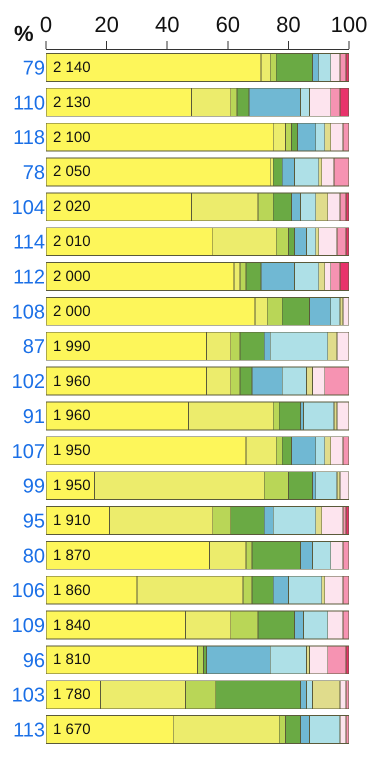 The height and width of the screenshot is (769, 379). Describe the element at coordinates (72, 241) in the screenshot. I see `annotation: 2 010` at that location.